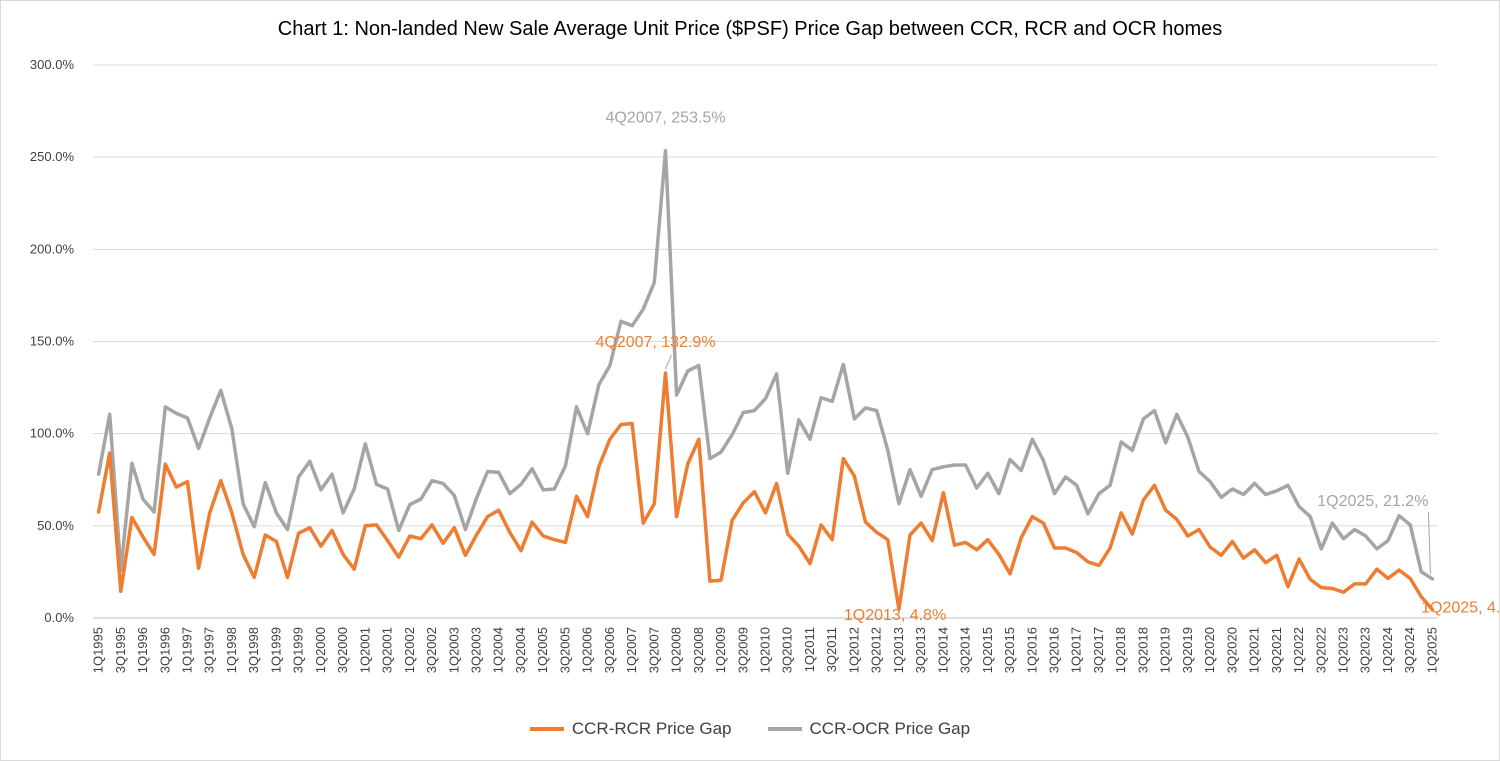 The height and width of the screenshot is (761, 1500). What do you see at coordinates (898, 650) in the screenshot?
I see `x-tick-label: 1Q2013` at bounding box center [898, 650].